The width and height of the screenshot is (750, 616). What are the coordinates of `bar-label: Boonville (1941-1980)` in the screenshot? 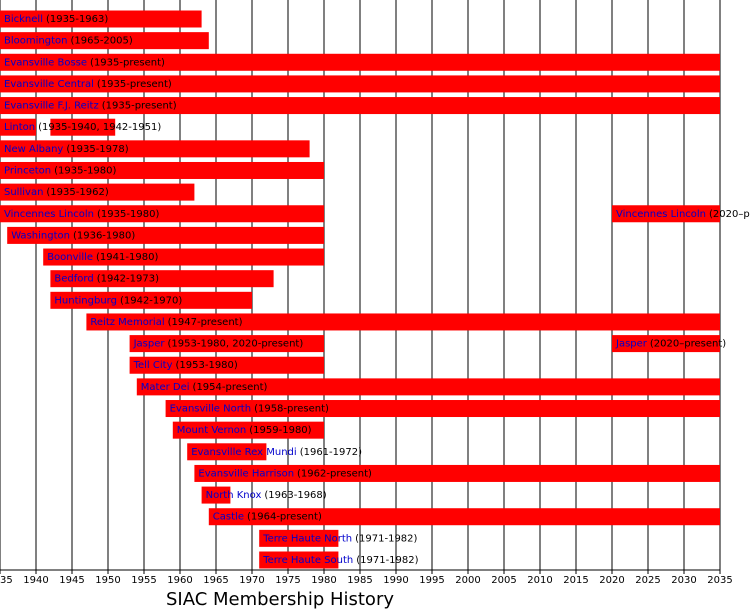 It's located at (102, 257).